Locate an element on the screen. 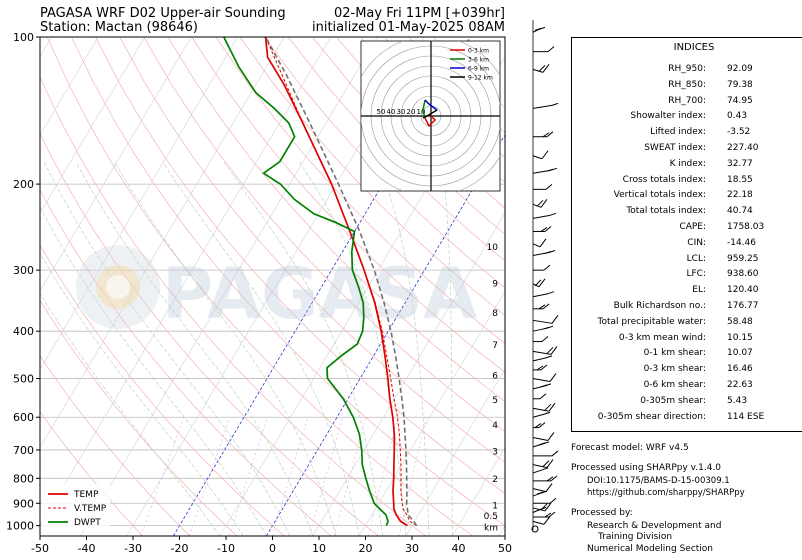  index-value: 120.40 is located at coordinates (743, 290).